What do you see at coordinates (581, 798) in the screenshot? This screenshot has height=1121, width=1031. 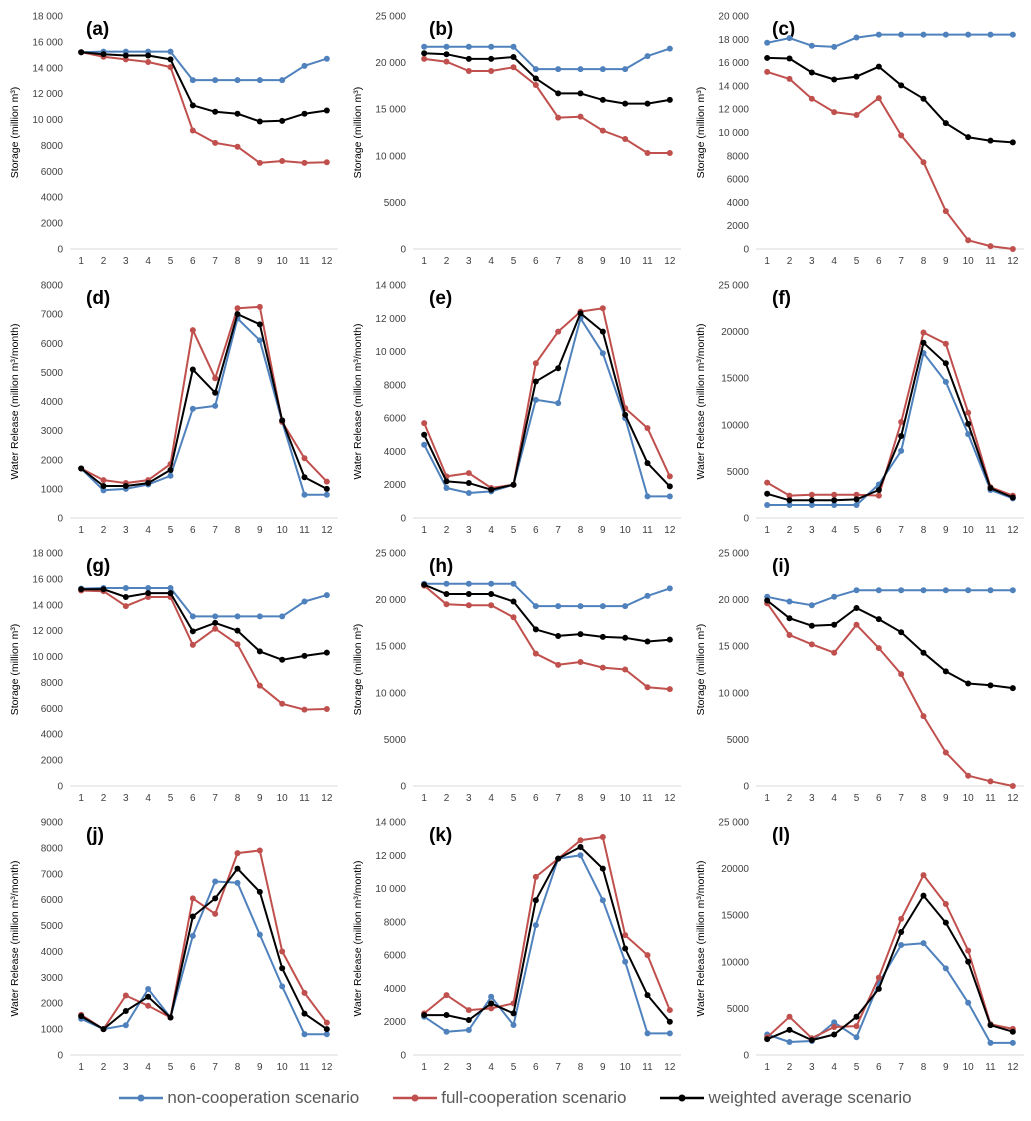 I see `x-tick-label: 8` at bounding box center [581, 798].